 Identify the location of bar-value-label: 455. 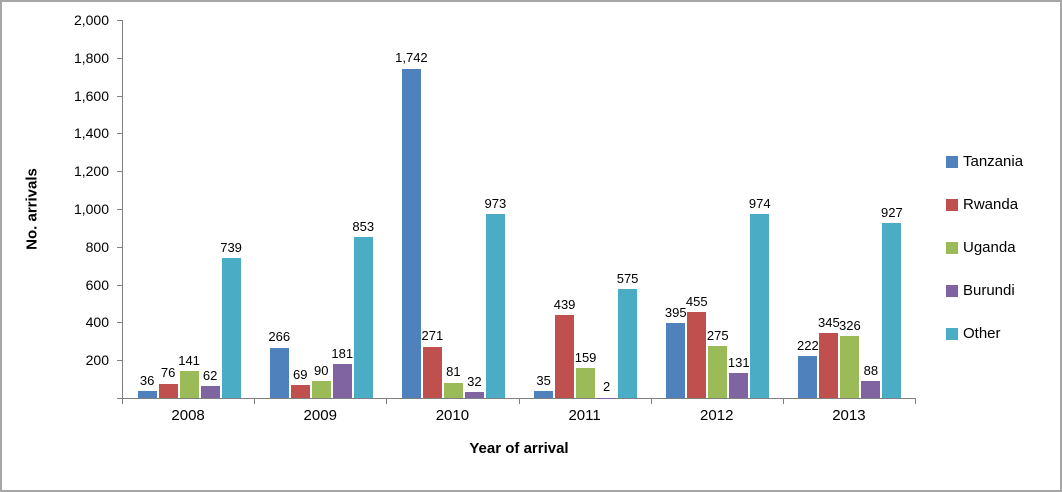
(696, 301).